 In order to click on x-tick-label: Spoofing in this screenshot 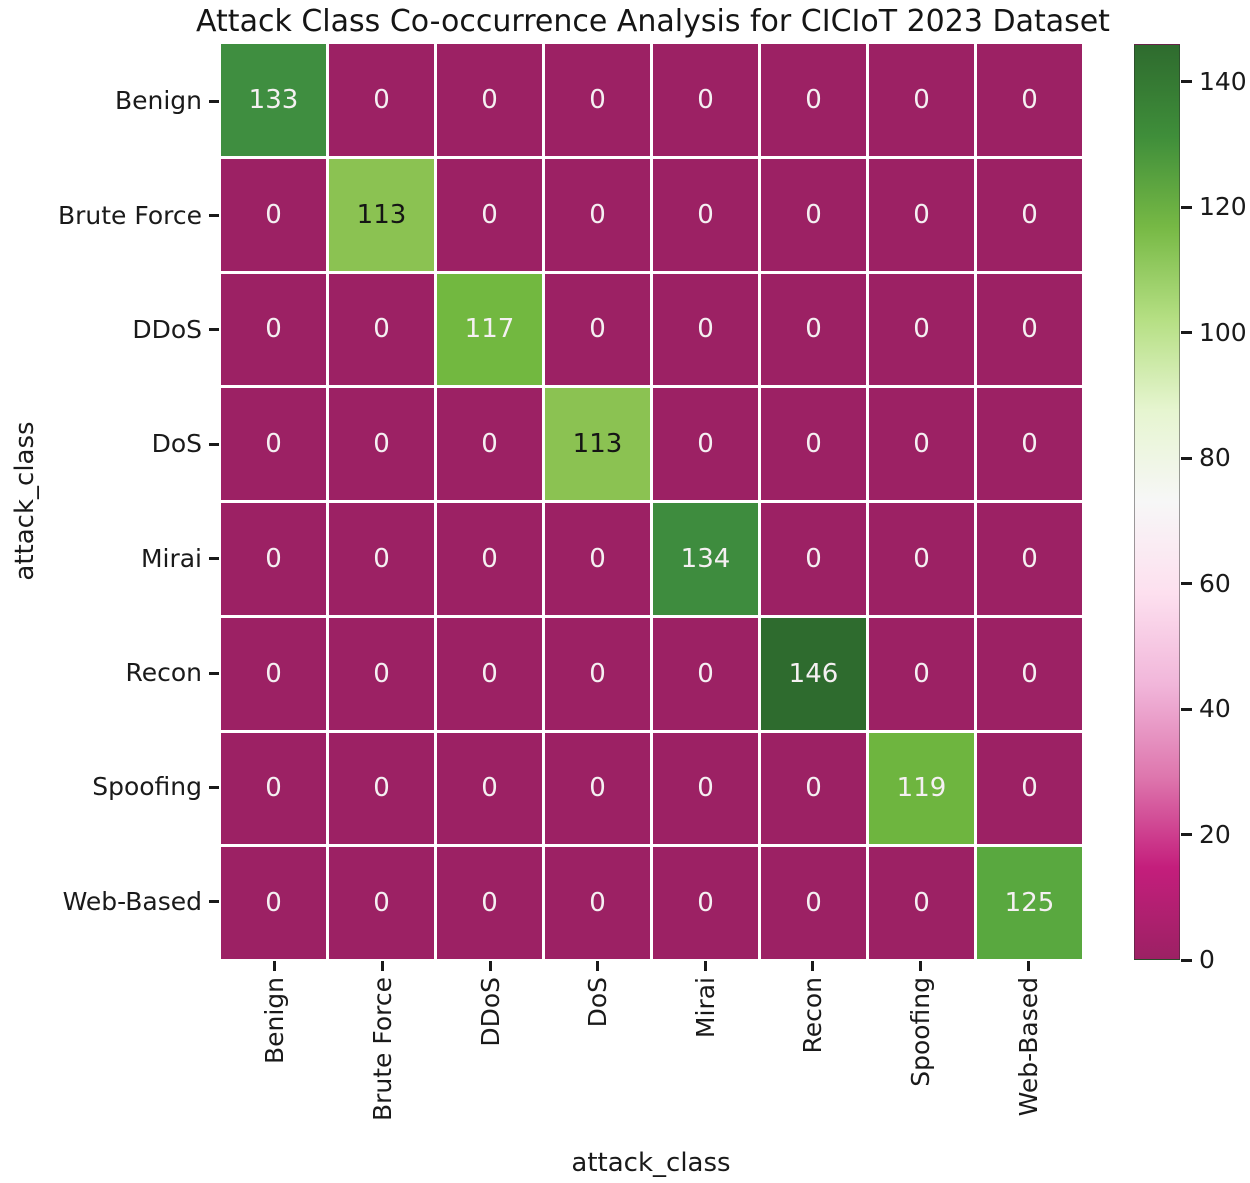, I will do `click(921, 1032)`.